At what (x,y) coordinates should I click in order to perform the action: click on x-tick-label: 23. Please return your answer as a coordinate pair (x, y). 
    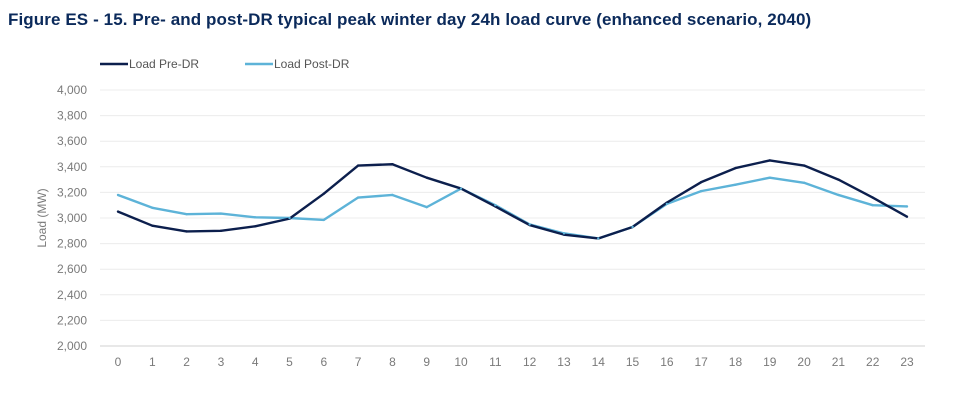
    Looking at the image, I should click on (907, 362).